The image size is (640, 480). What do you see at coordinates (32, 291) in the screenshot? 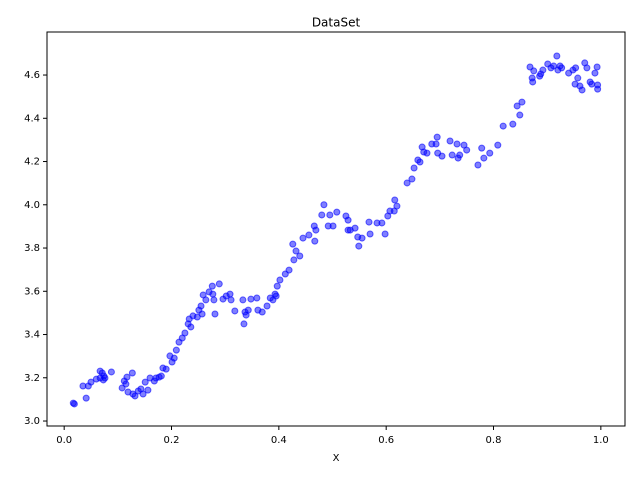
I see `y-tick-label: 3.6` at bounding box center [32, 291].